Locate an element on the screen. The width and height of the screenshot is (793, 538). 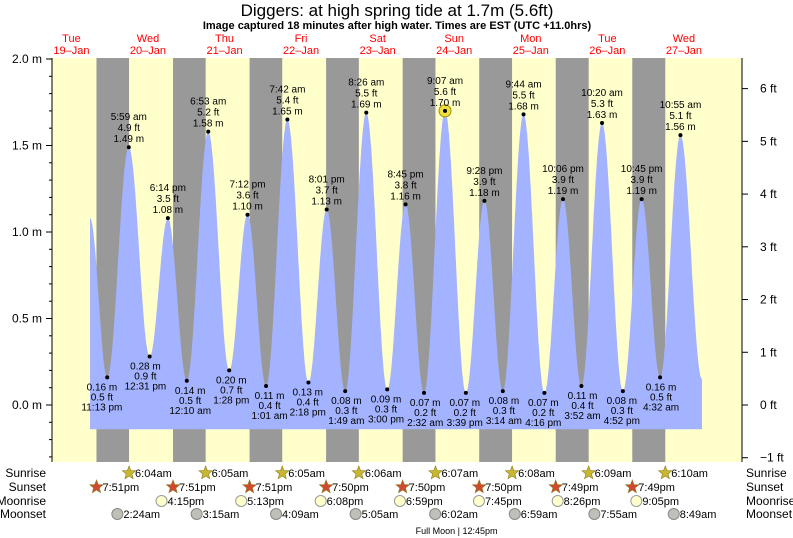
tide-label: 9:28 pm3.9 ft1.18 m is located at coordinates (484, 182).